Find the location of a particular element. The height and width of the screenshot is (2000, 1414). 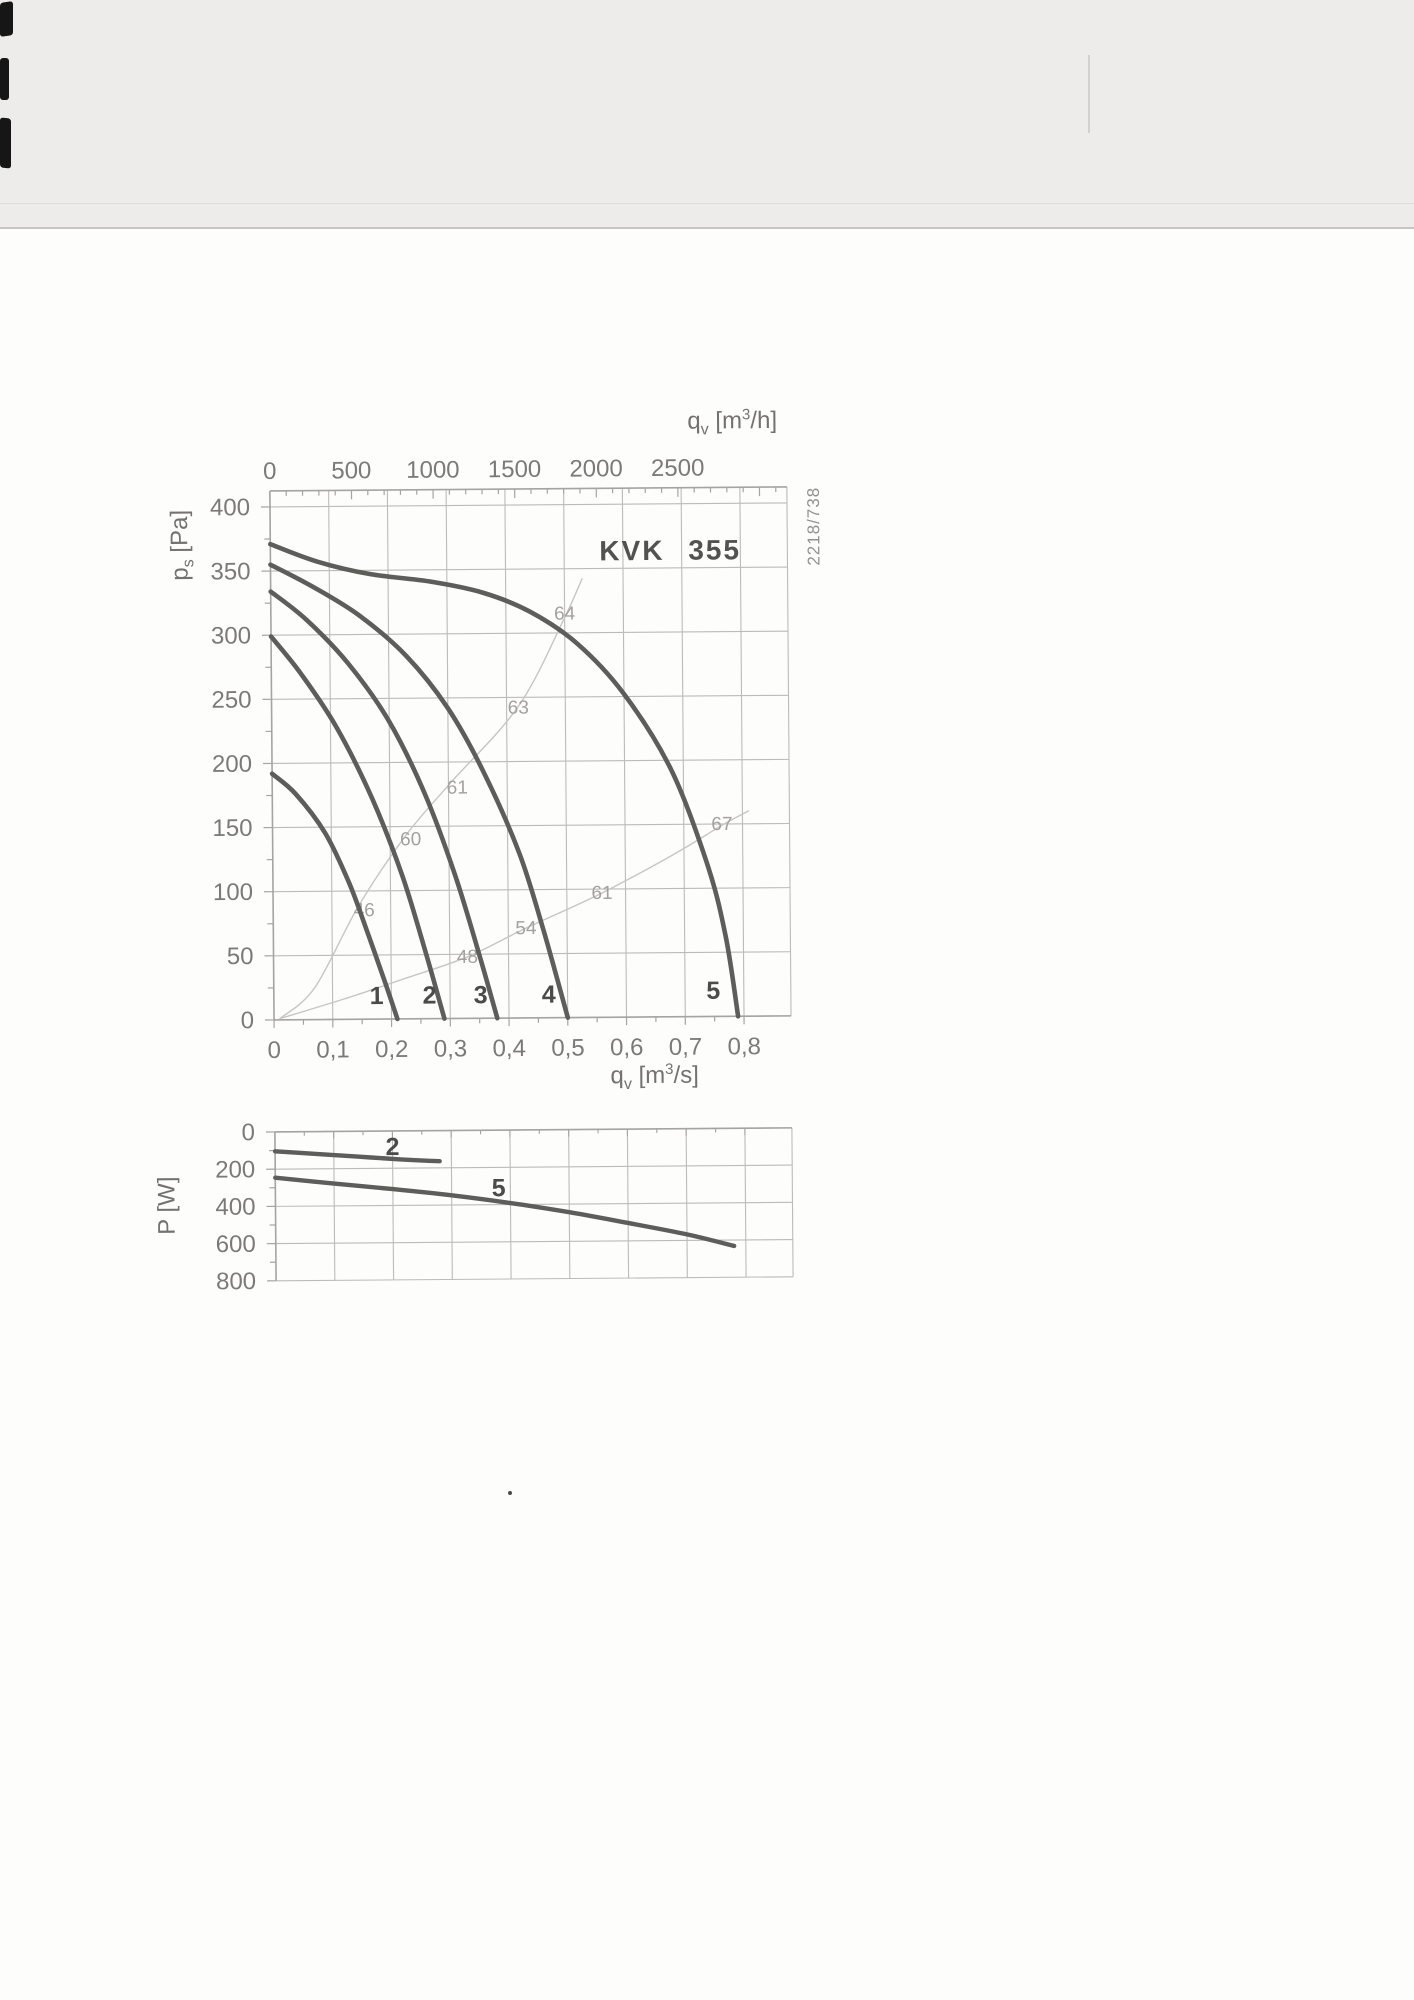

svg-text: 0,4 is located at coordinates (509, 1048).